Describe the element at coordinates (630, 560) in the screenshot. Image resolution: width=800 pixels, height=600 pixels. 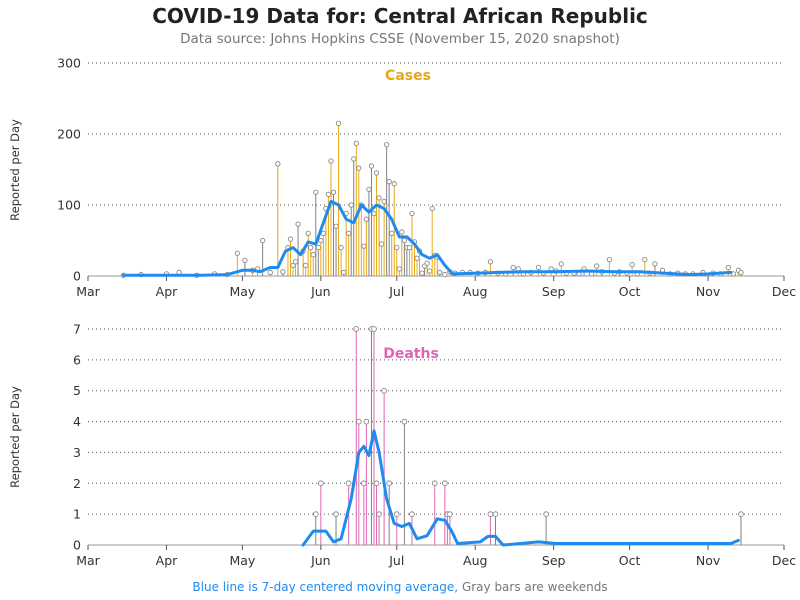
I see `deaths-xtick-label-oct: Oct` at that location.